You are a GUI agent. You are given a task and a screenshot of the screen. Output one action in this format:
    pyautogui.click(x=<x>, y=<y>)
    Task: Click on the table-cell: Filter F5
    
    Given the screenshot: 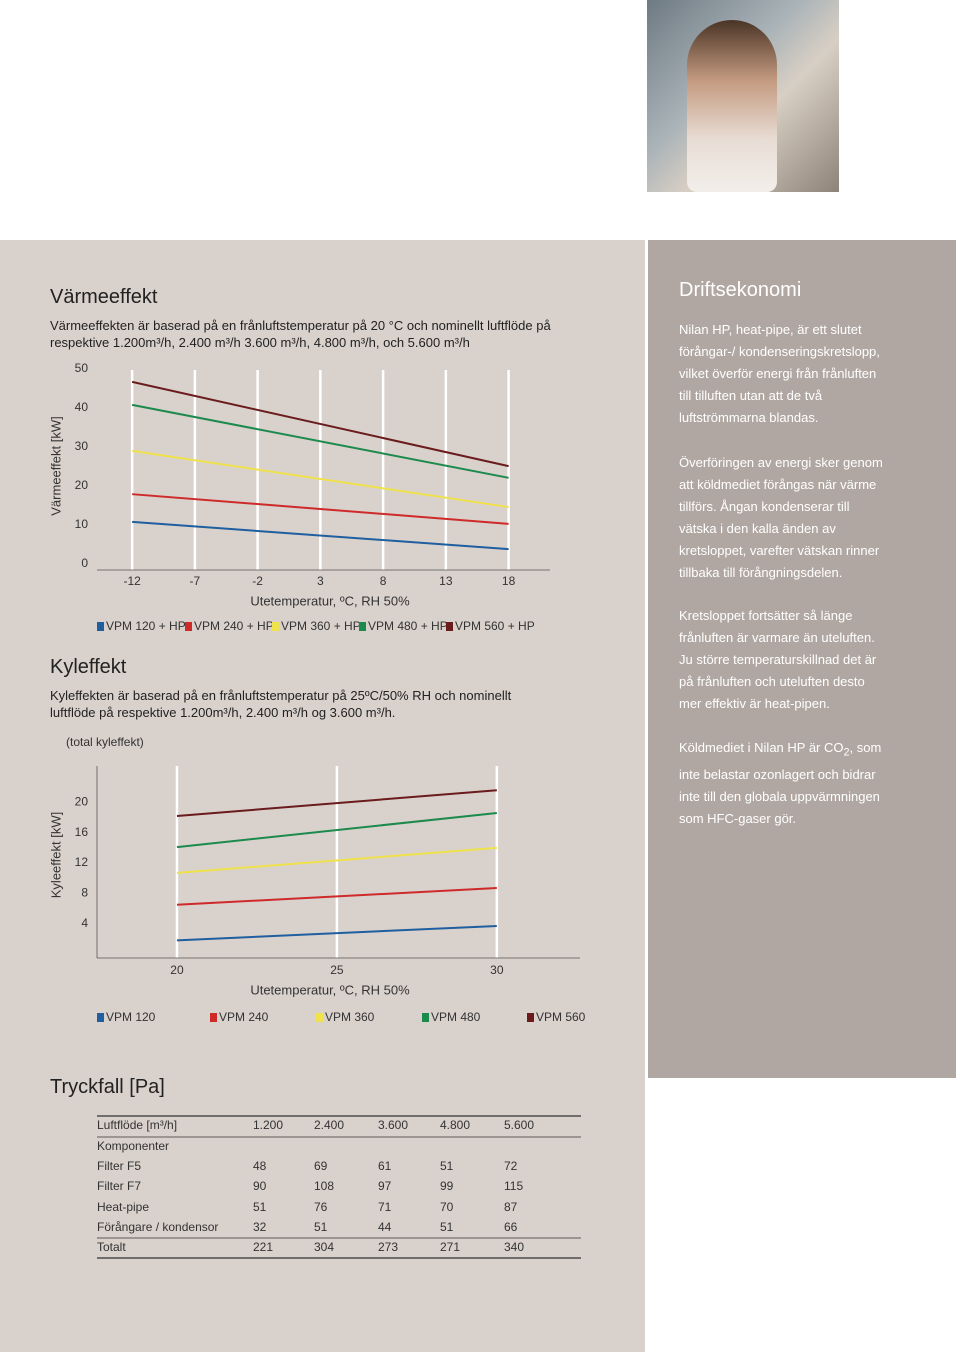 What is the action you would take?
    pyautogui.click(x=119, y=1166)
    